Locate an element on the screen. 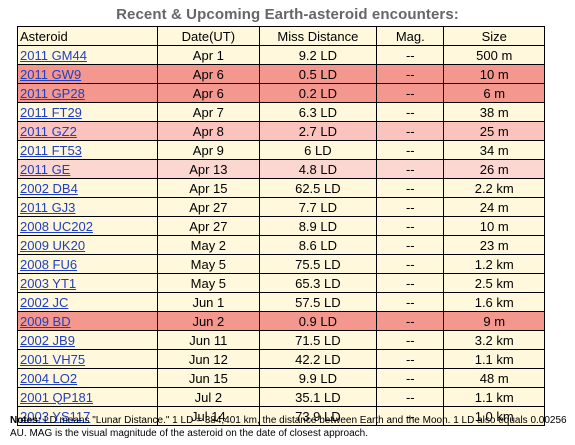  asteroid-link: 2003 YS117 is located at coordinates (55, 416).